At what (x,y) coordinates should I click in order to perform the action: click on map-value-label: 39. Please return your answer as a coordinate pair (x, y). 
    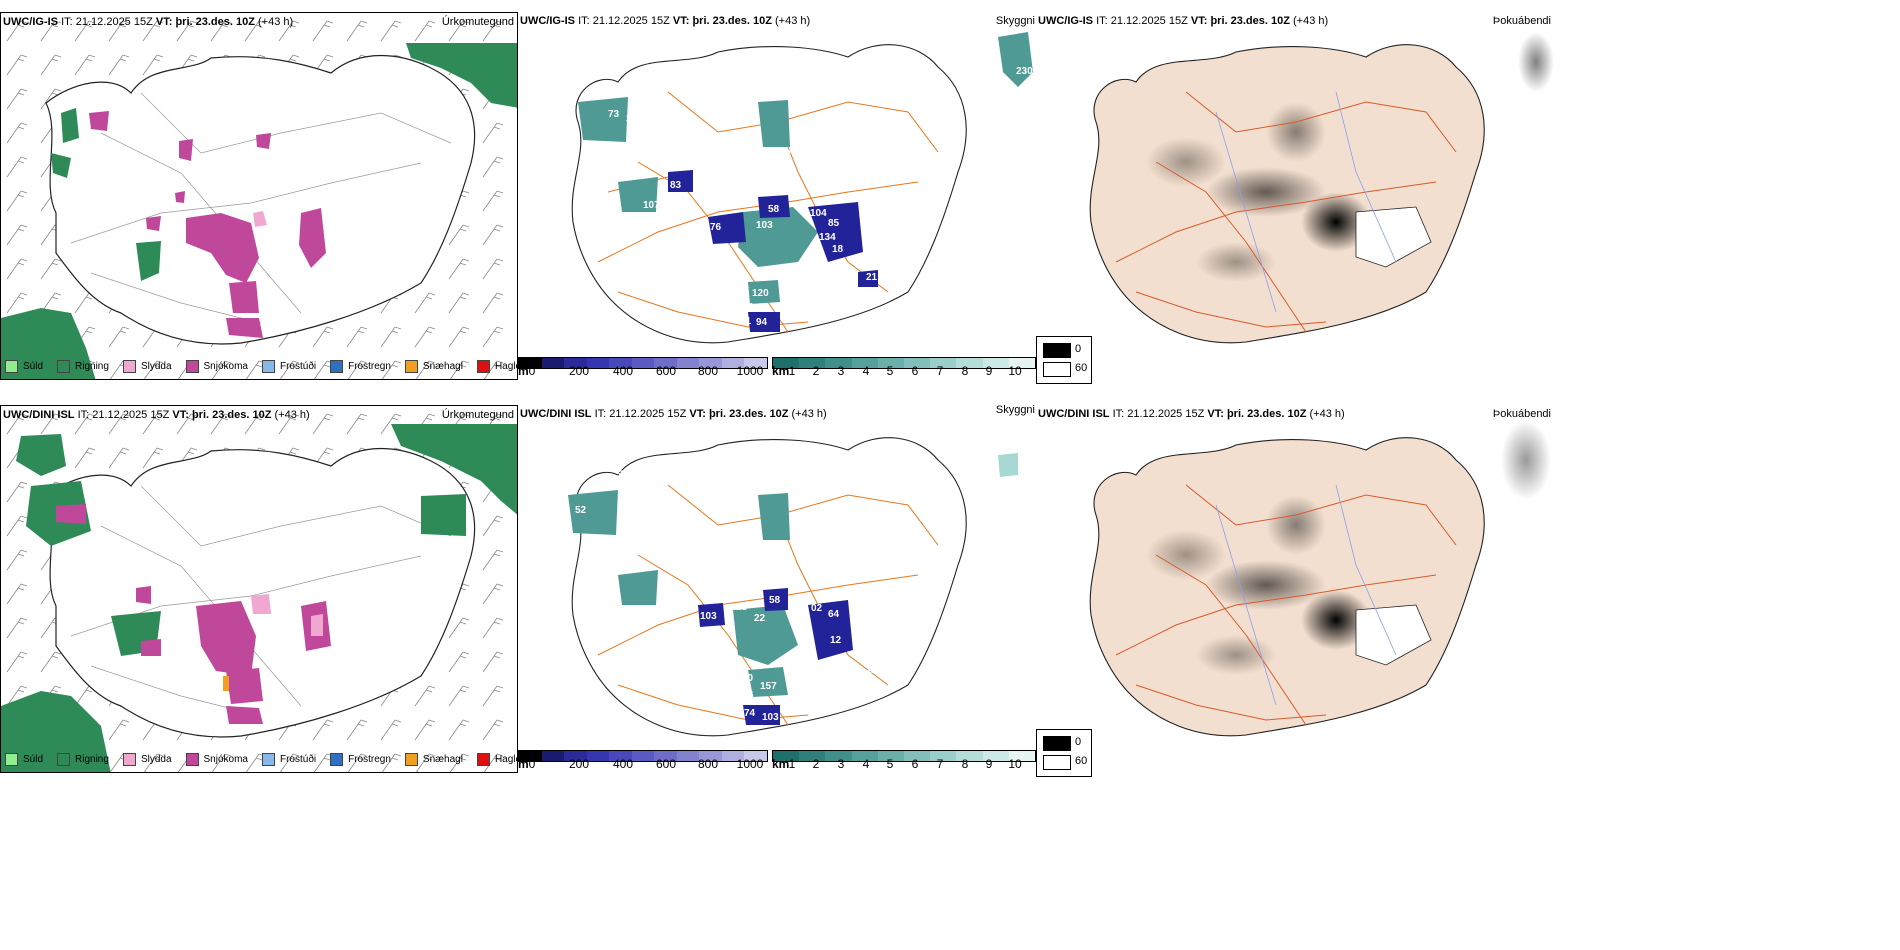
    Looking at the image, I should click on (669, 650).